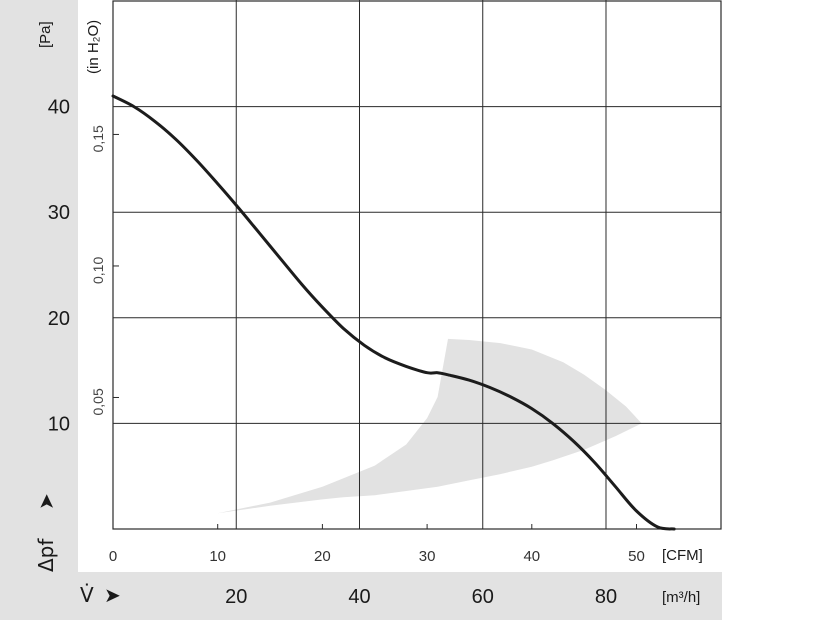 Image resolution: width=816 pixels, height=624 pixels. I want to click on cfm-tick-label: 10, so click(217, 556).